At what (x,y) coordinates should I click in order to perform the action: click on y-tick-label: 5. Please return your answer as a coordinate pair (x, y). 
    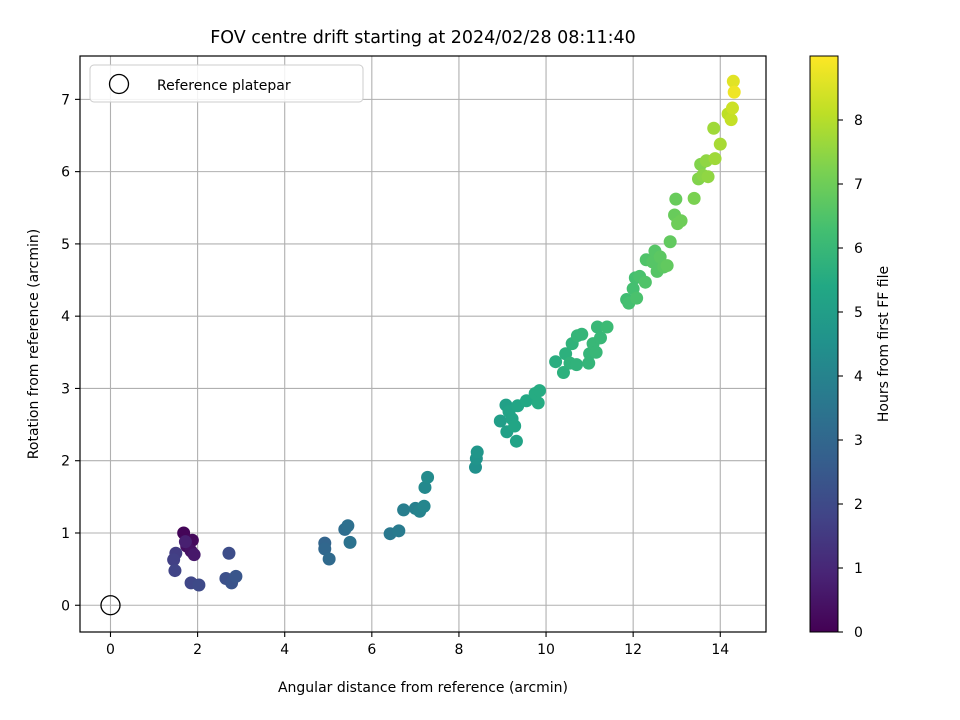
    Looking at the image, I should click on (65, 245).